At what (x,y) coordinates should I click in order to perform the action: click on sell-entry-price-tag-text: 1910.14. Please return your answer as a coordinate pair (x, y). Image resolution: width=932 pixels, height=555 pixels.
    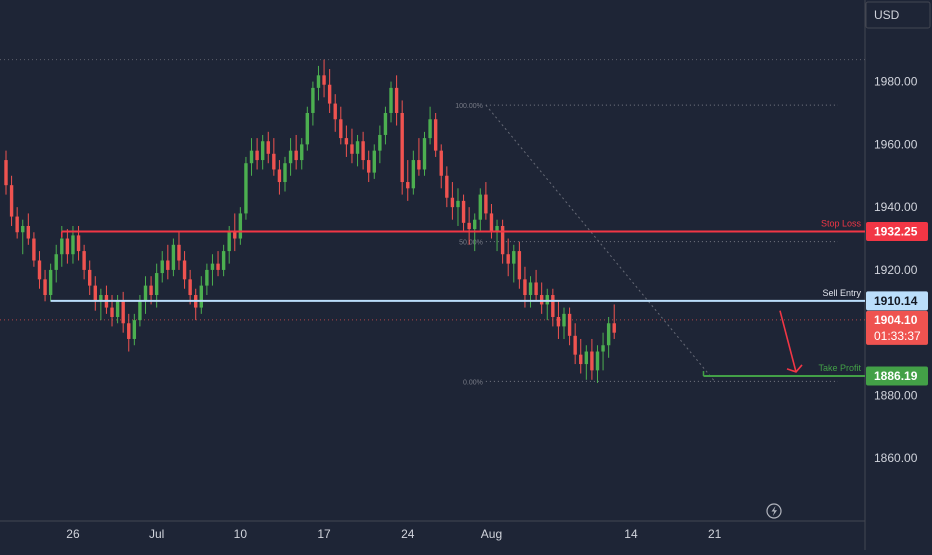
    Looking at the image, I should click on (896, 301).